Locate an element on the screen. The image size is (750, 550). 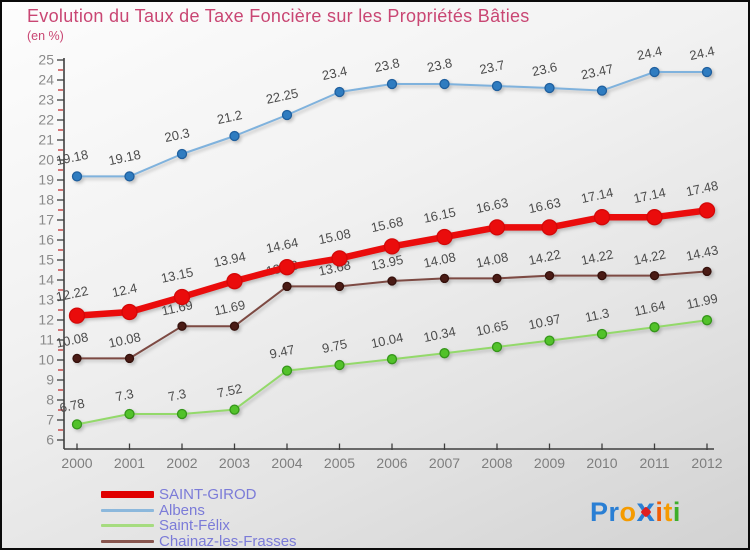
data-label-saint-f-lix: 11.64 is located at coordinates (650, 308).